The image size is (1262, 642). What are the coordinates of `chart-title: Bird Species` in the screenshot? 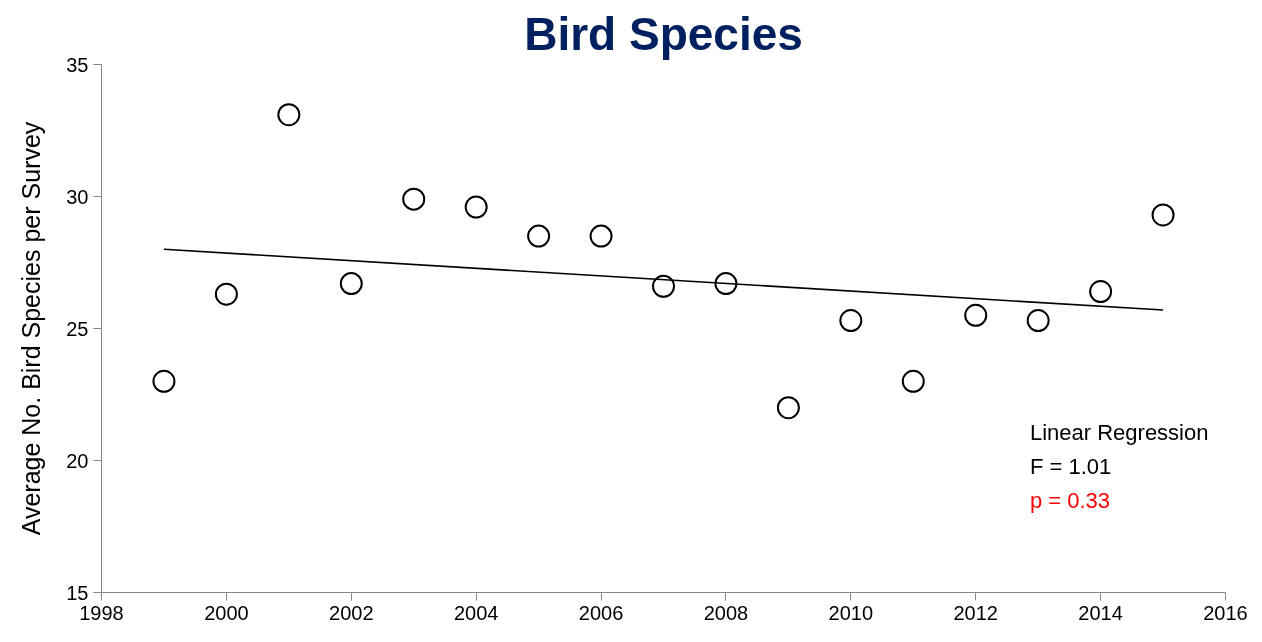 It's located at (663, 33).